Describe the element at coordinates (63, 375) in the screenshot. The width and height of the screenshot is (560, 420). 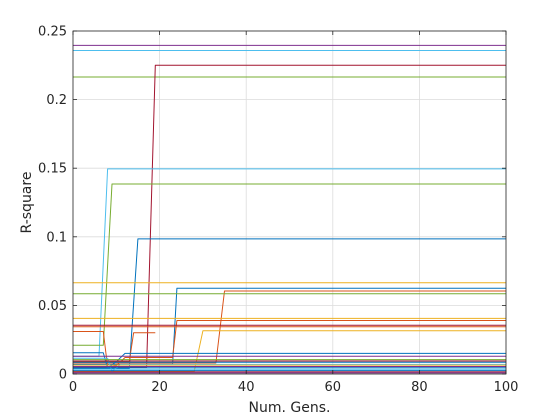
I see `y-tick-label: 0` at that location.